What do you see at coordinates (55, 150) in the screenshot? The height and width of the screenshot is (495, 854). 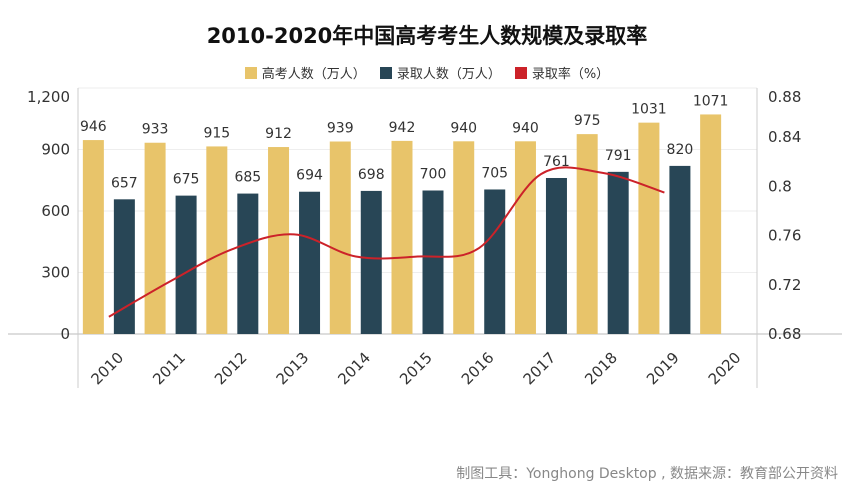 I see `y-left-tick-label: 900` at bounding box center [55, 150].